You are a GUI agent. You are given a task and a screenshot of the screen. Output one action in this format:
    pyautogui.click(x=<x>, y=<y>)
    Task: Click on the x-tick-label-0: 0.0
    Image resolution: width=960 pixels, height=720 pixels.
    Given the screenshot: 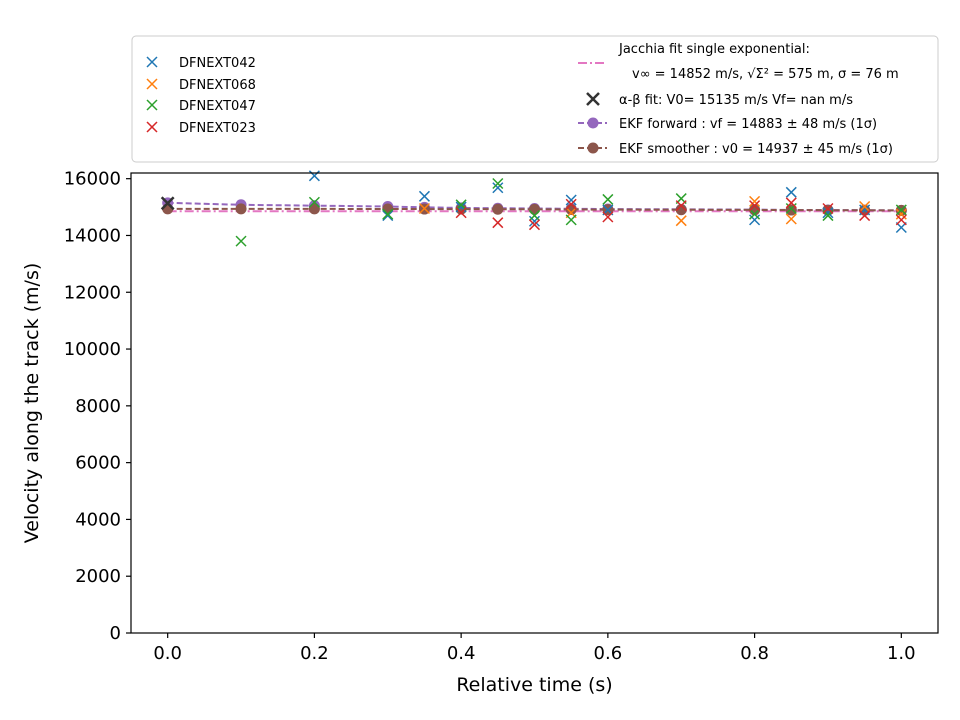 What is the action you would take?
    pyautogui.click(x=167, y=653)
    